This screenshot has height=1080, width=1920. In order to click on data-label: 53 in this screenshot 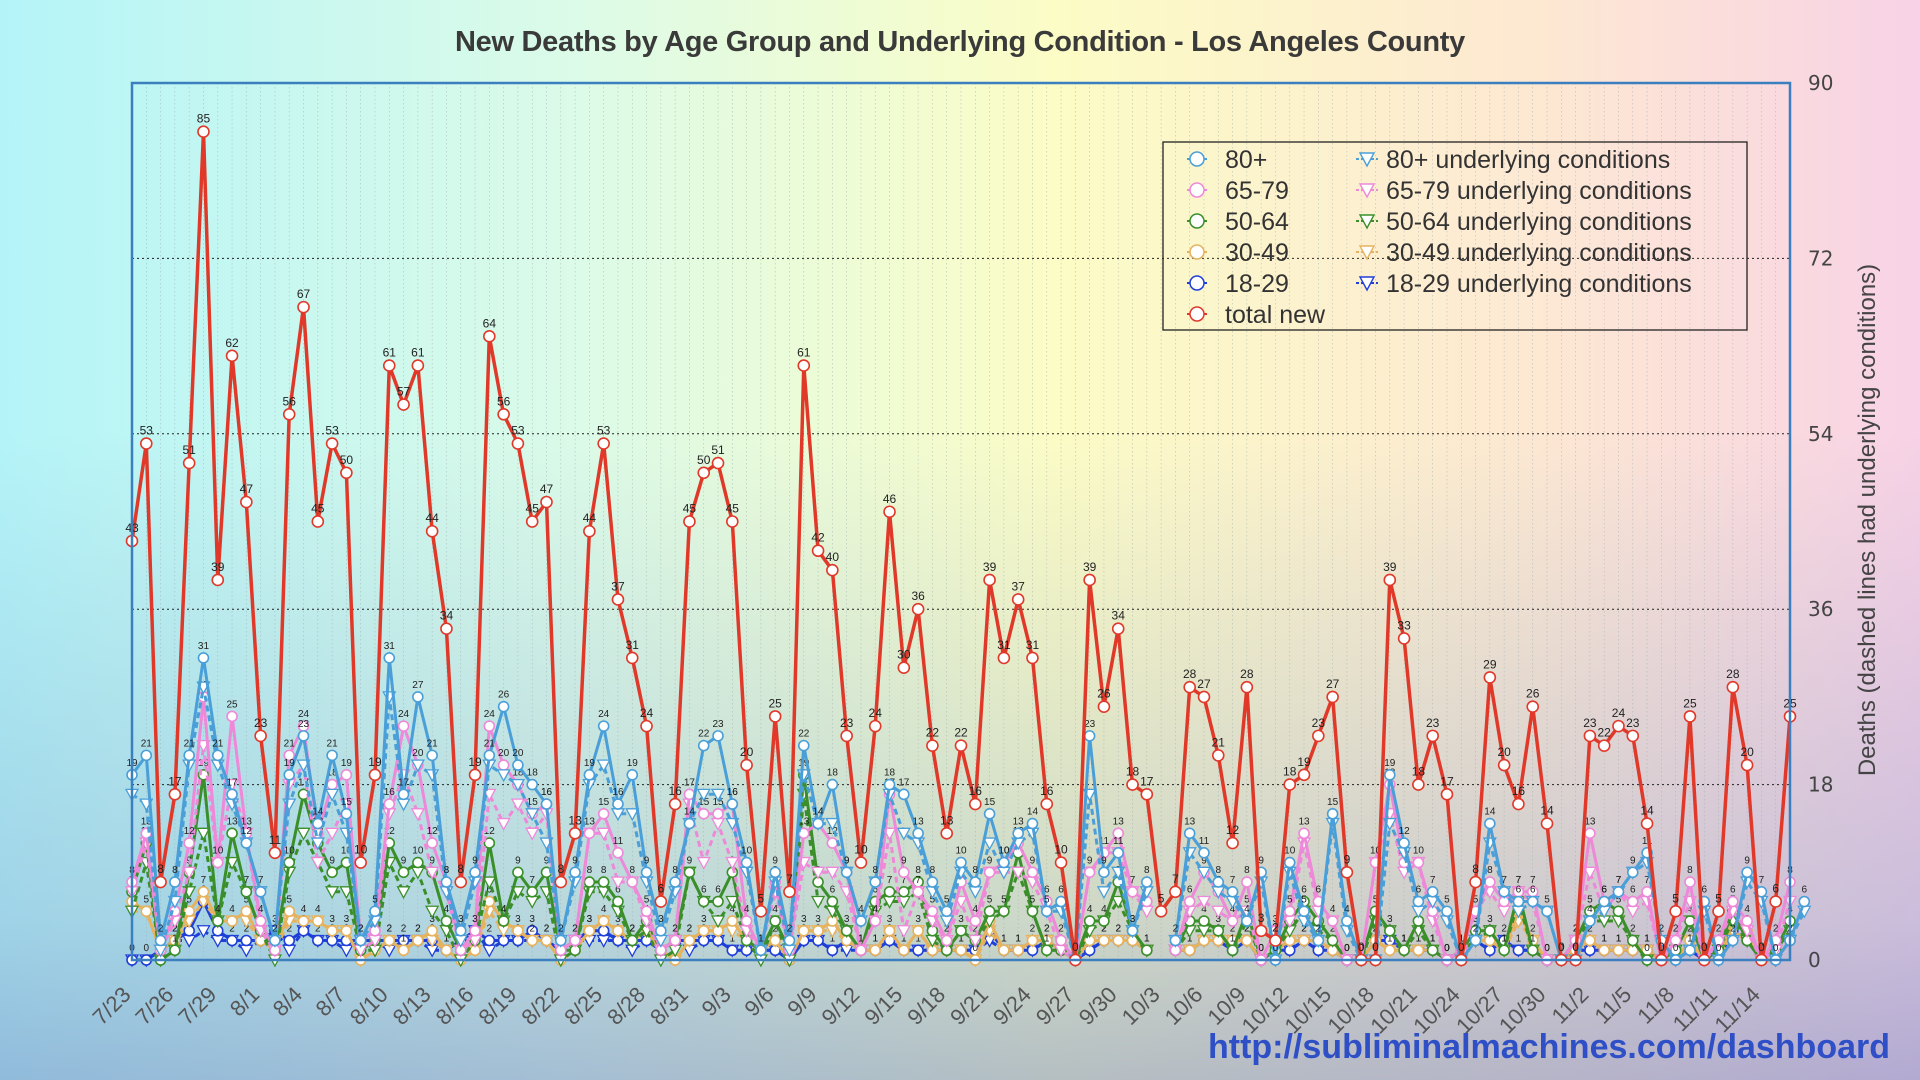, I will do `click(147, 431)`.